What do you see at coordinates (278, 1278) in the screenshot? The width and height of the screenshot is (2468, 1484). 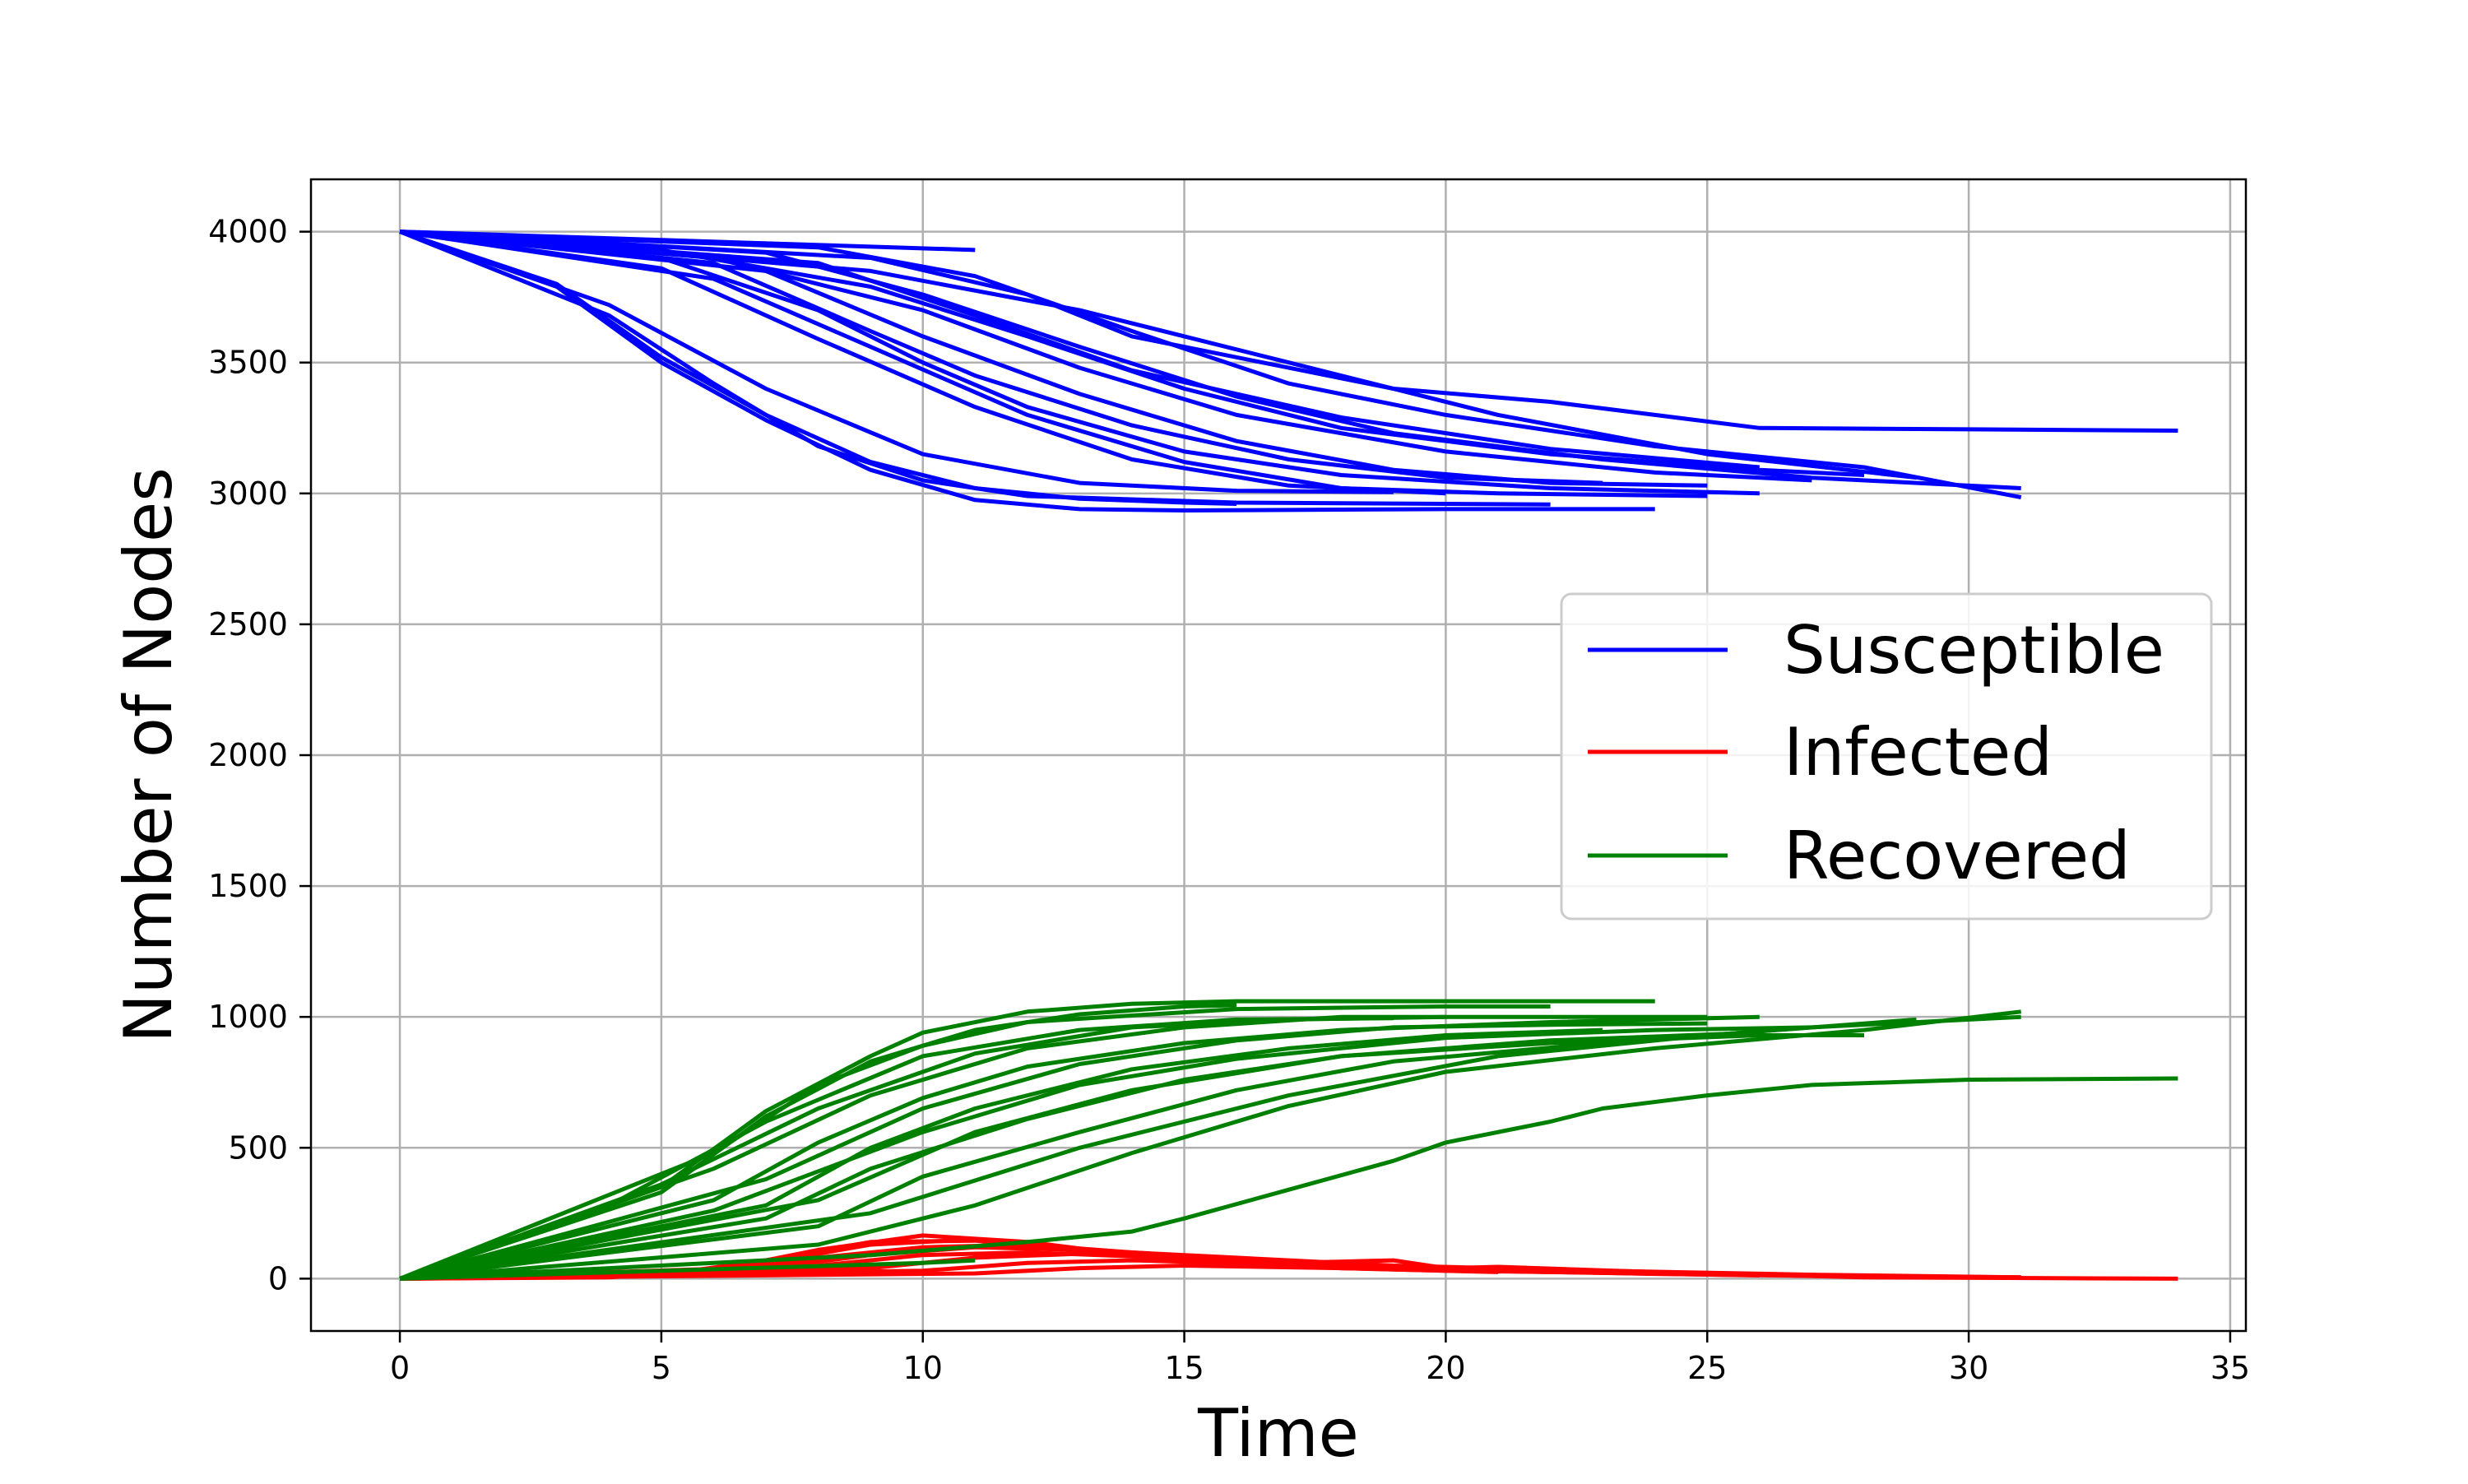 I see `y-tick-label: 0` at bounding box center [278, 1278].